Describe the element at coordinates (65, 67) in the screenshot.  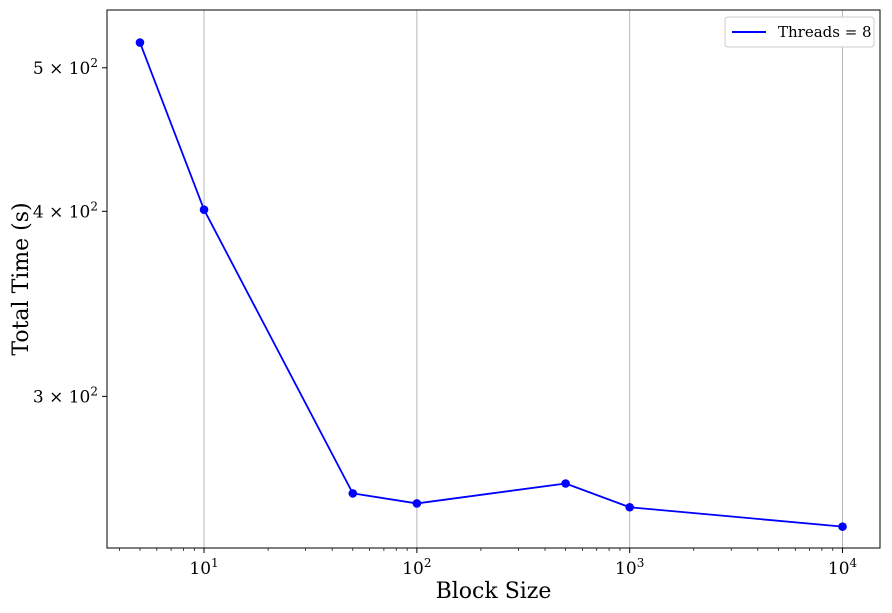
I see `y-tick-label: 5 × 102` at that location.